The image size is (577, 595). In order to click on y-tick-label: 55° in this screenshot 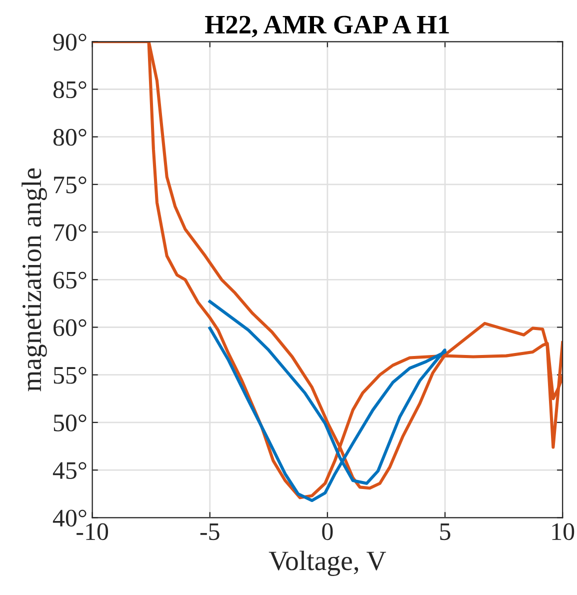, I will do `click(70, 375)`.